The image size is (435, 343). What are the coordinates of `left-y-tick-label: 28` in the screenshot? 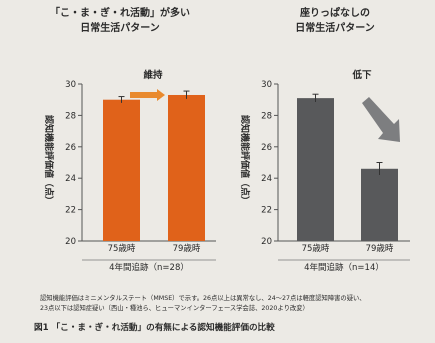 It's located at (70, 116).